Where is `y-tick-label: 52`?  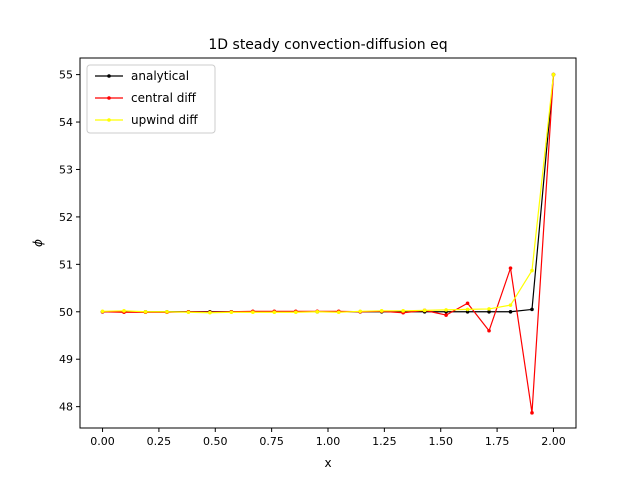
y-tick-label: 52 is located at coordinates (66, 217).